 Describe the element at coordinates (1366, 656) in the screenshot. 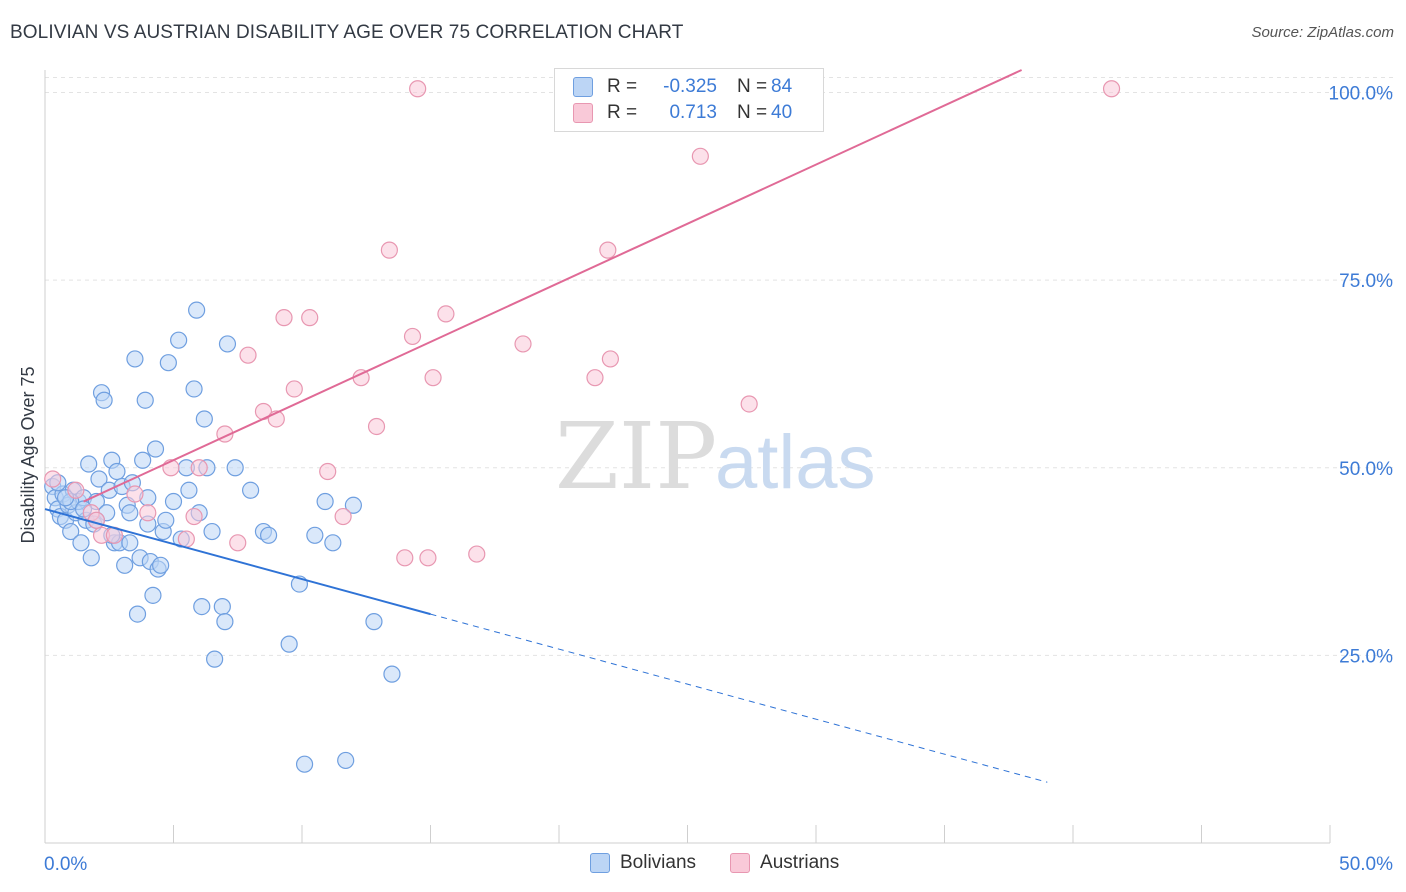

I see `y-tick-label: 25.0%` at that location.